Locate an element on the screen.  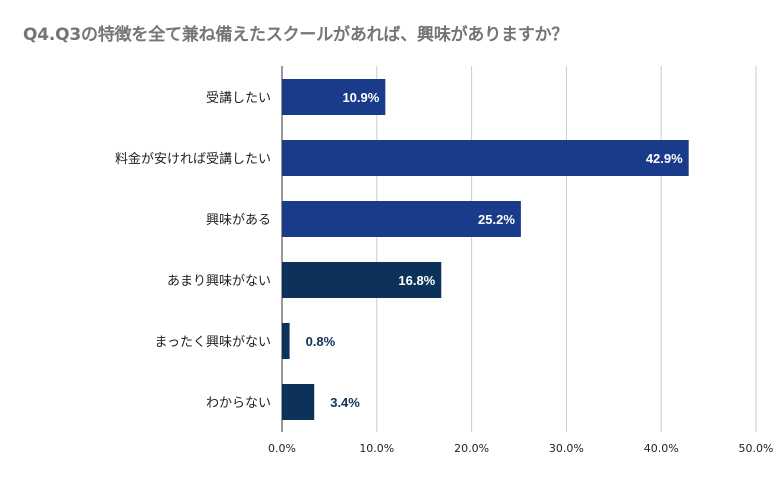
data-label: 10.9% is located at coordinates (360, 97).